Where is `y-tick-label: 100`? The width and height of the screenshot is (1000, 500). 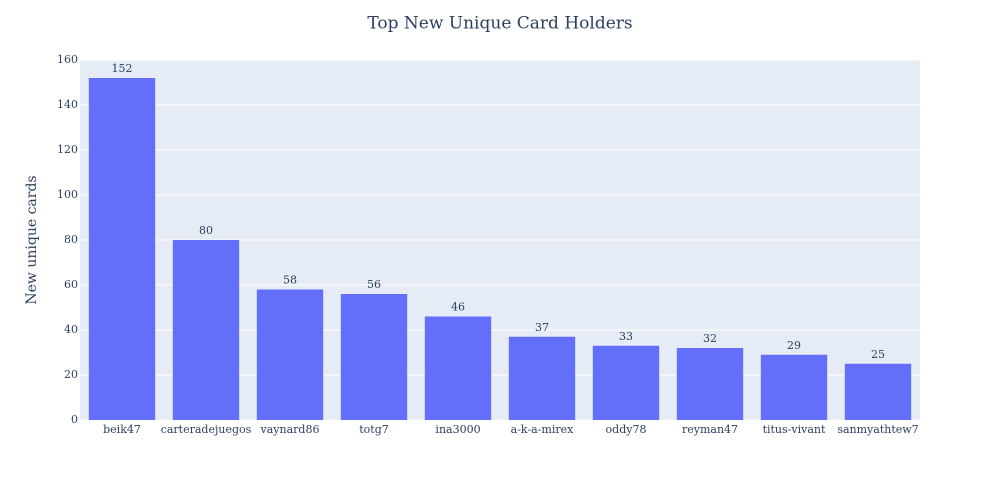
y-tick-label: 100 is located at coordinates (67, 194).